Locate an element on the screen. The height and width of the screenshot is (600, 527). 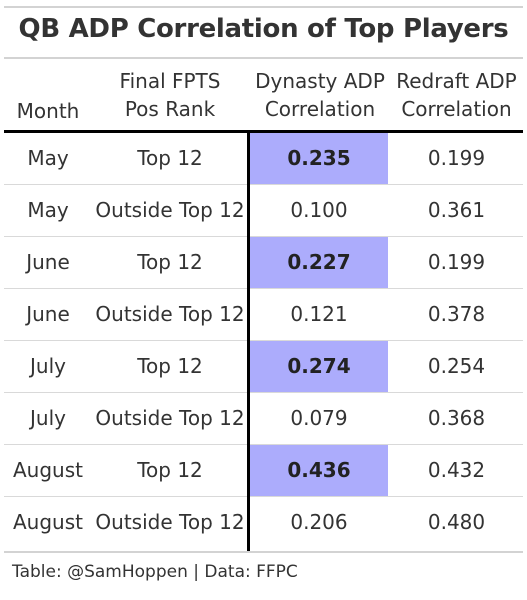
cell-redraft-correlation: 0.378 is located at coordinates (456, 314).